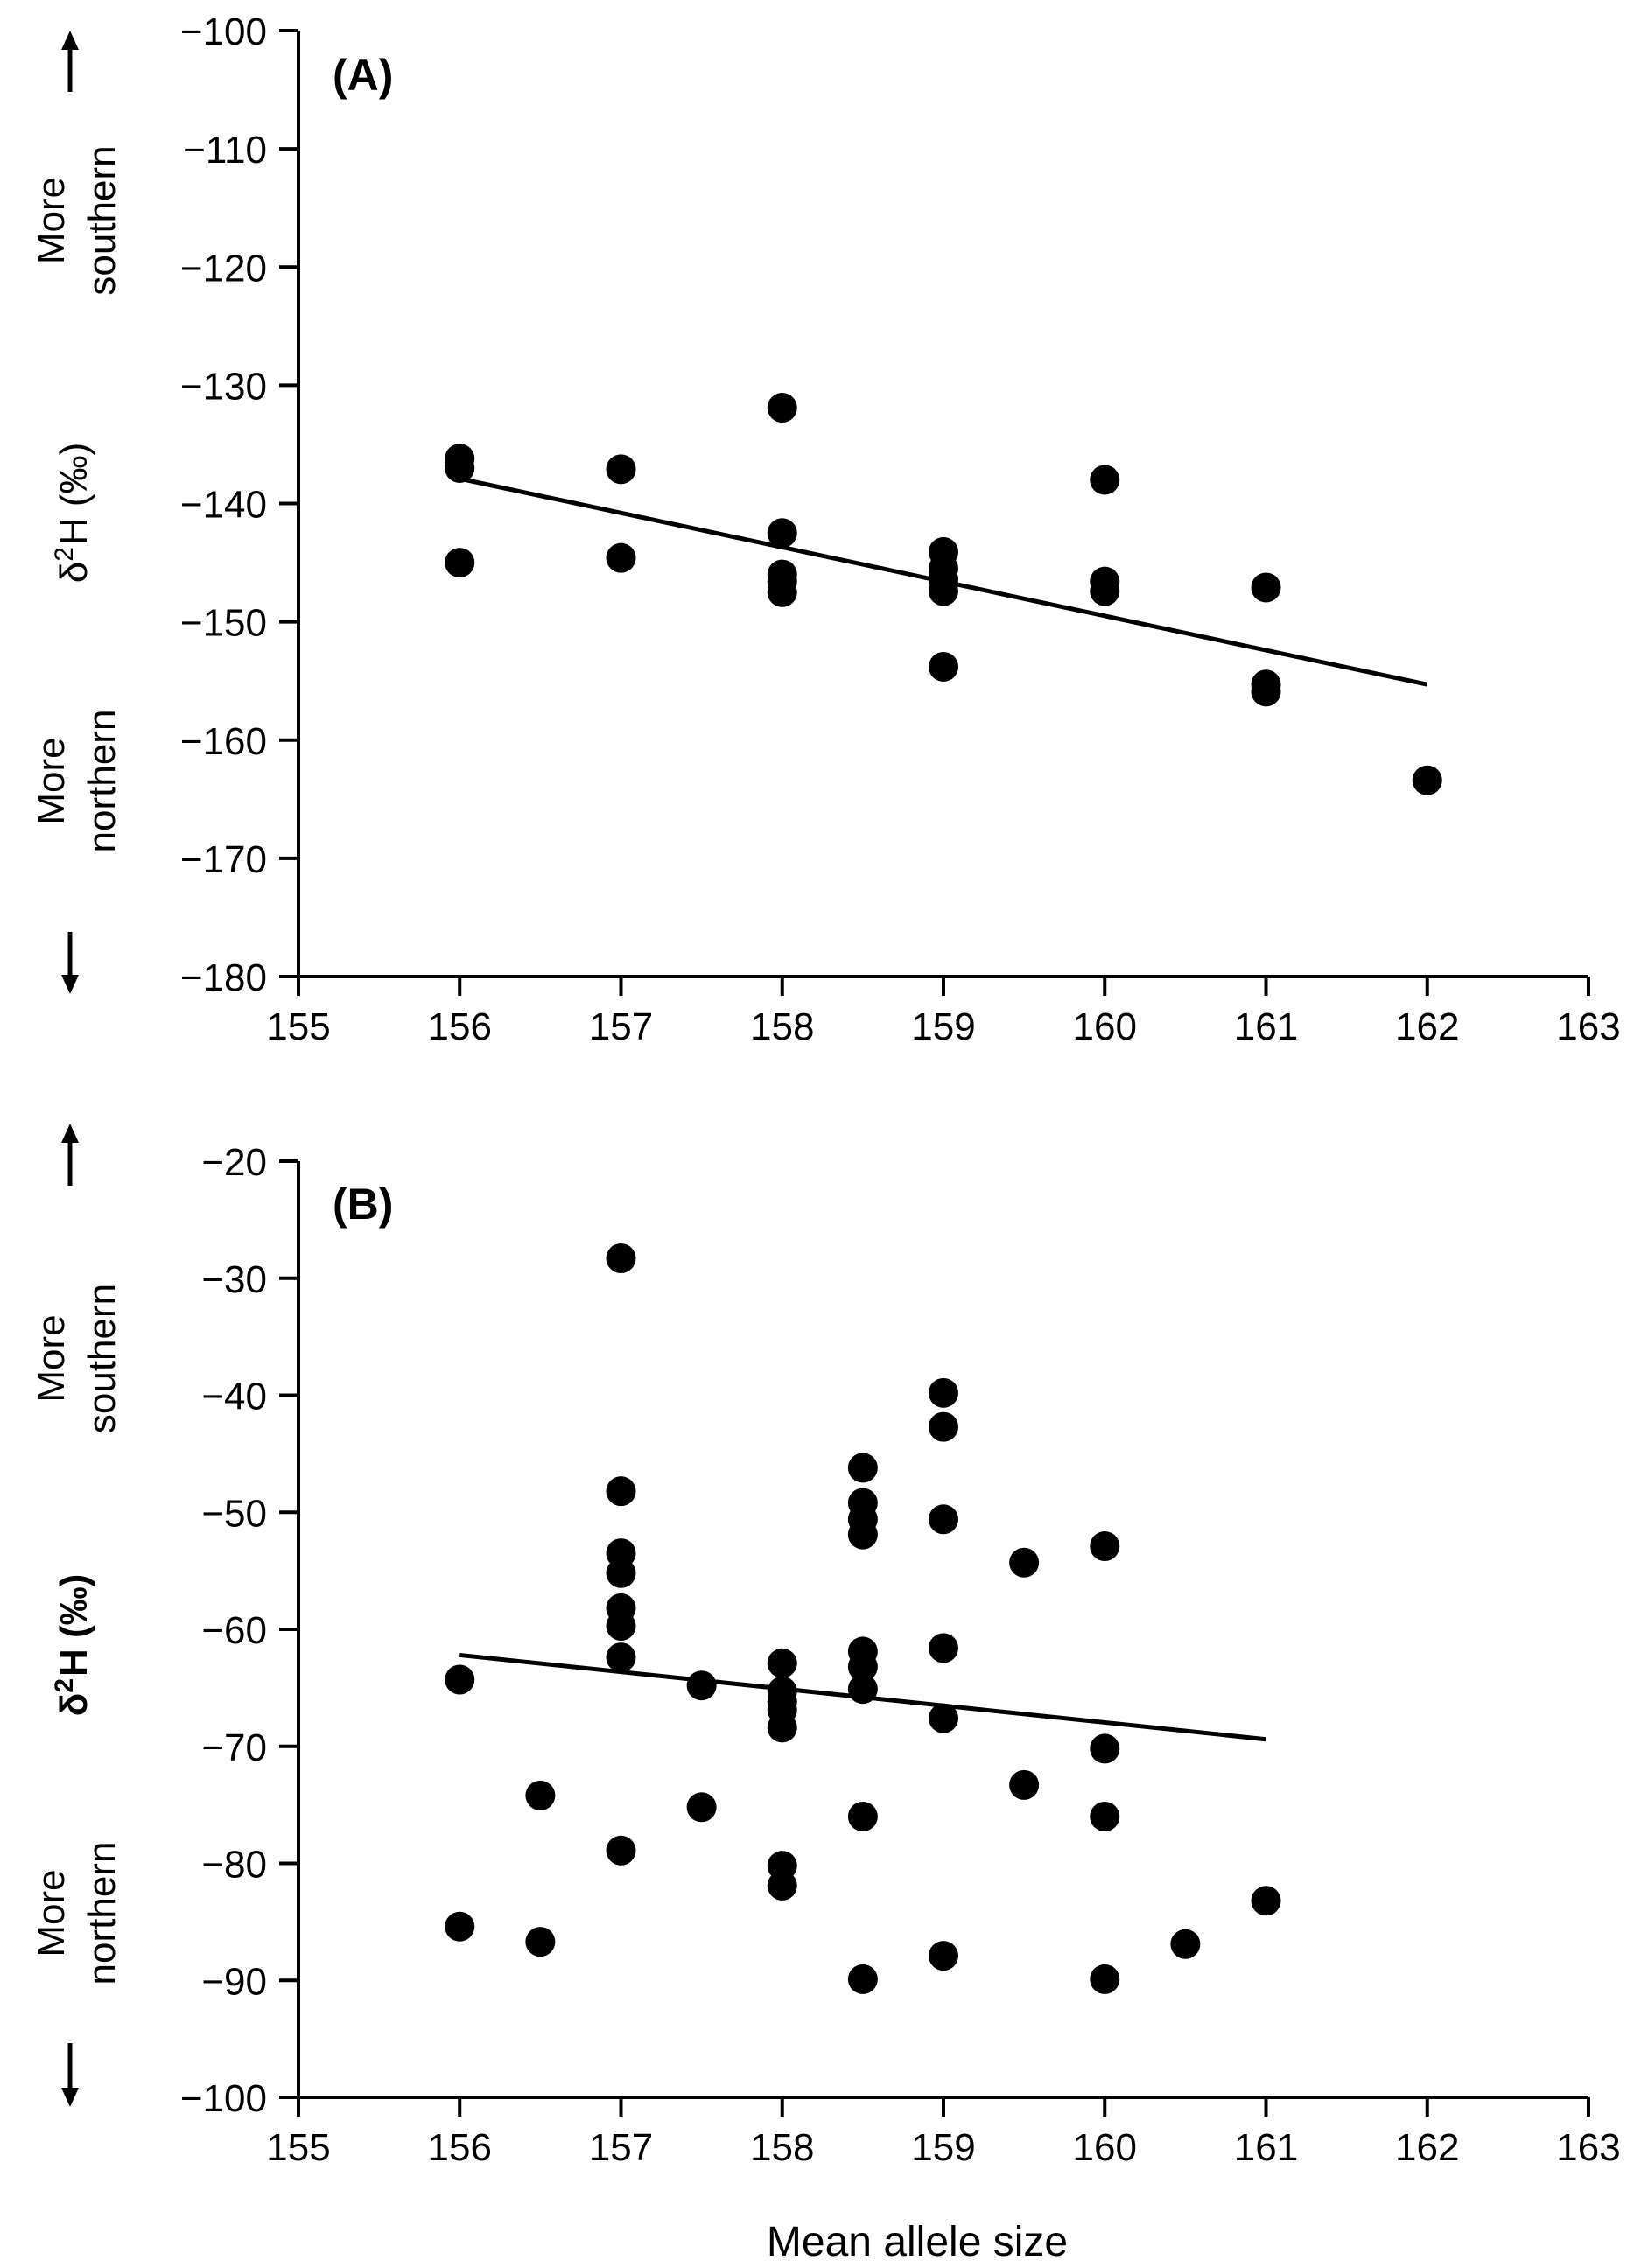  Describe the element at coordinates (234, 1630) in the screenshot. I see `y-tick-label: −60` at that location.